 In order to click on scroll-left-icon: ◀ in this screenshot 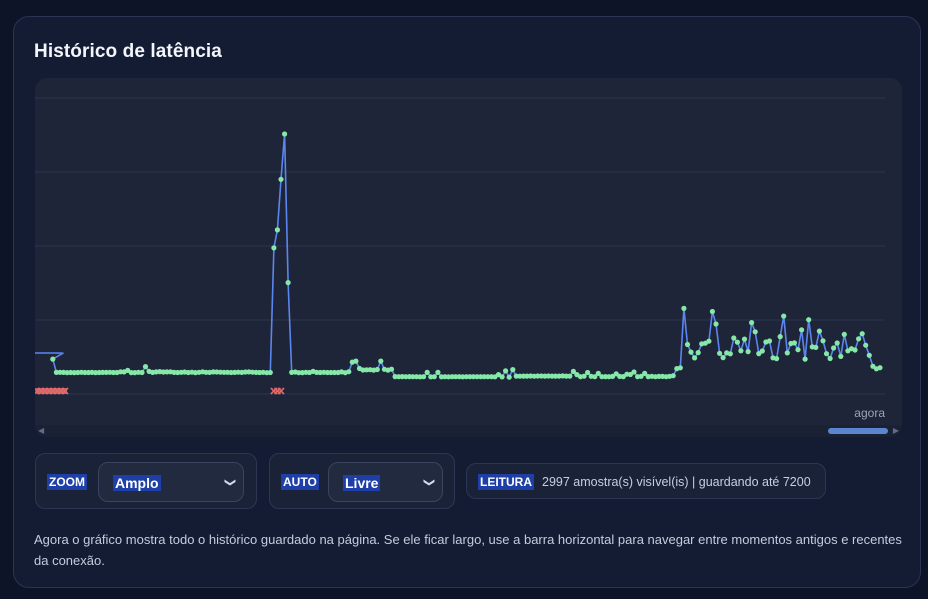, I will do `click(41, 430)`.